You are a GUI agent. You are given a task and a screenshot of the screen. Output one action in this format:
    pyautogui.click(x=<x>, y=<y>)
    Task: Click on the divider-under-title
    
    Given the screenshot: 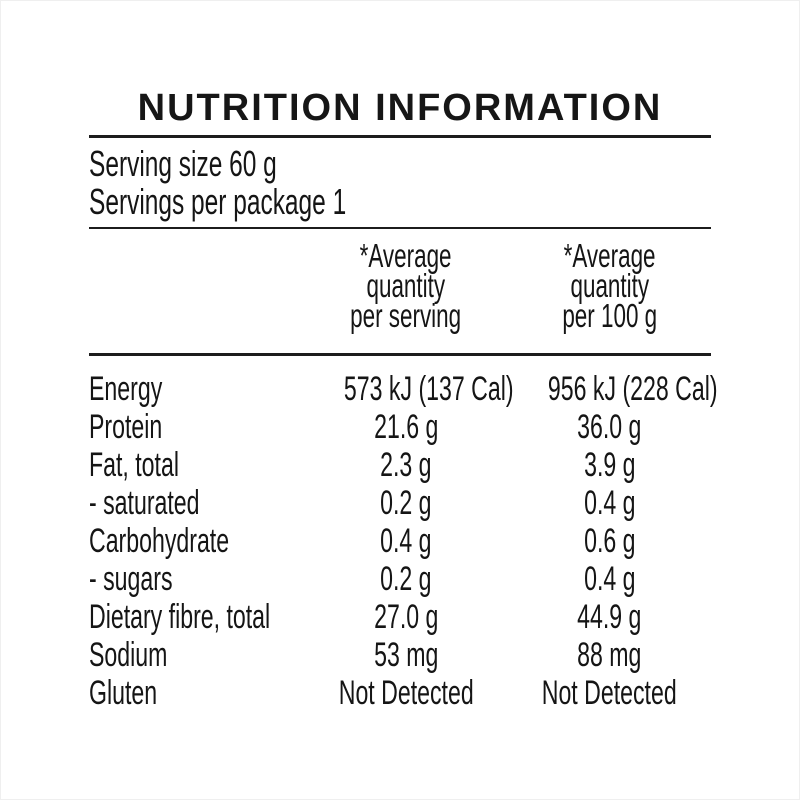 What is the action you would take?
    pyautogui.click(x=400, y=136)
    